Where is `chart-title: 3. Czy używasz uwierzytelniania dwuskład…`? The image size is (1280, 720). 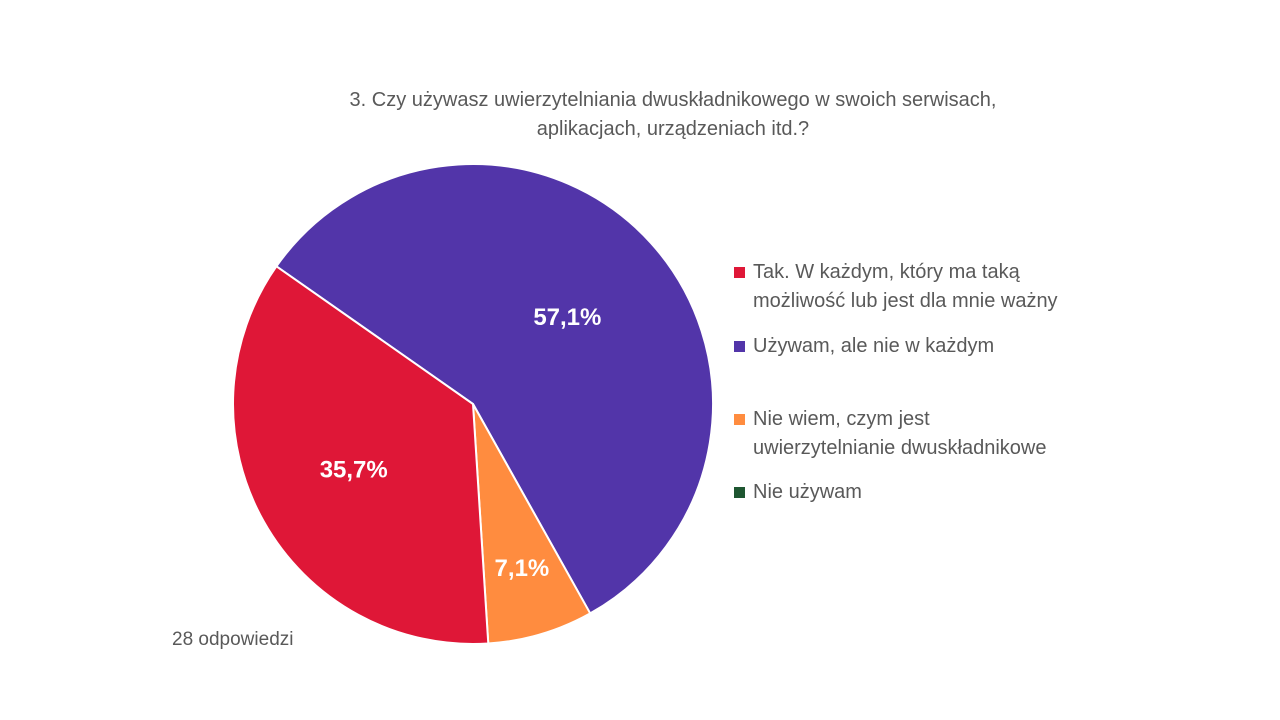 chart-title: 3. Czy używasz uwierzytelniania dwuskład… is located at coordinates (673, 115).